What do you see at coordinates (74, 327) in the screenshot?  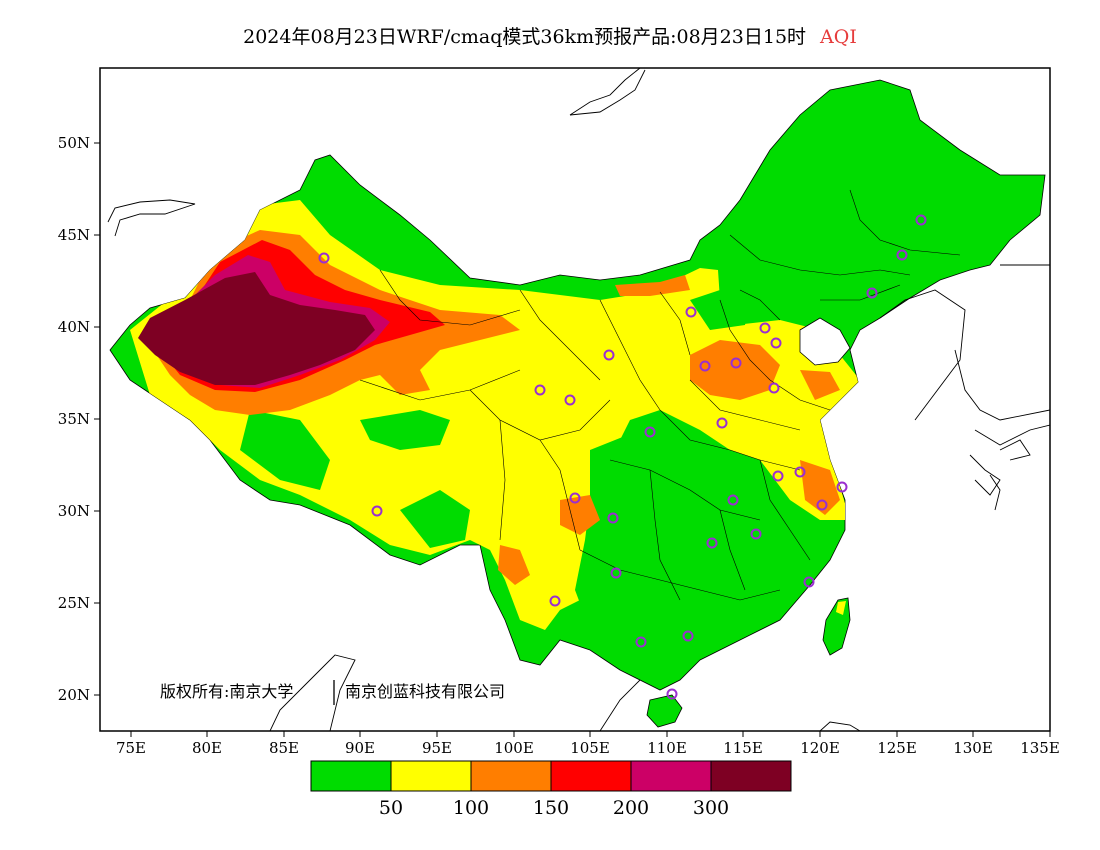 I see `lat-label: 40N` at bounding box center [74, 327].